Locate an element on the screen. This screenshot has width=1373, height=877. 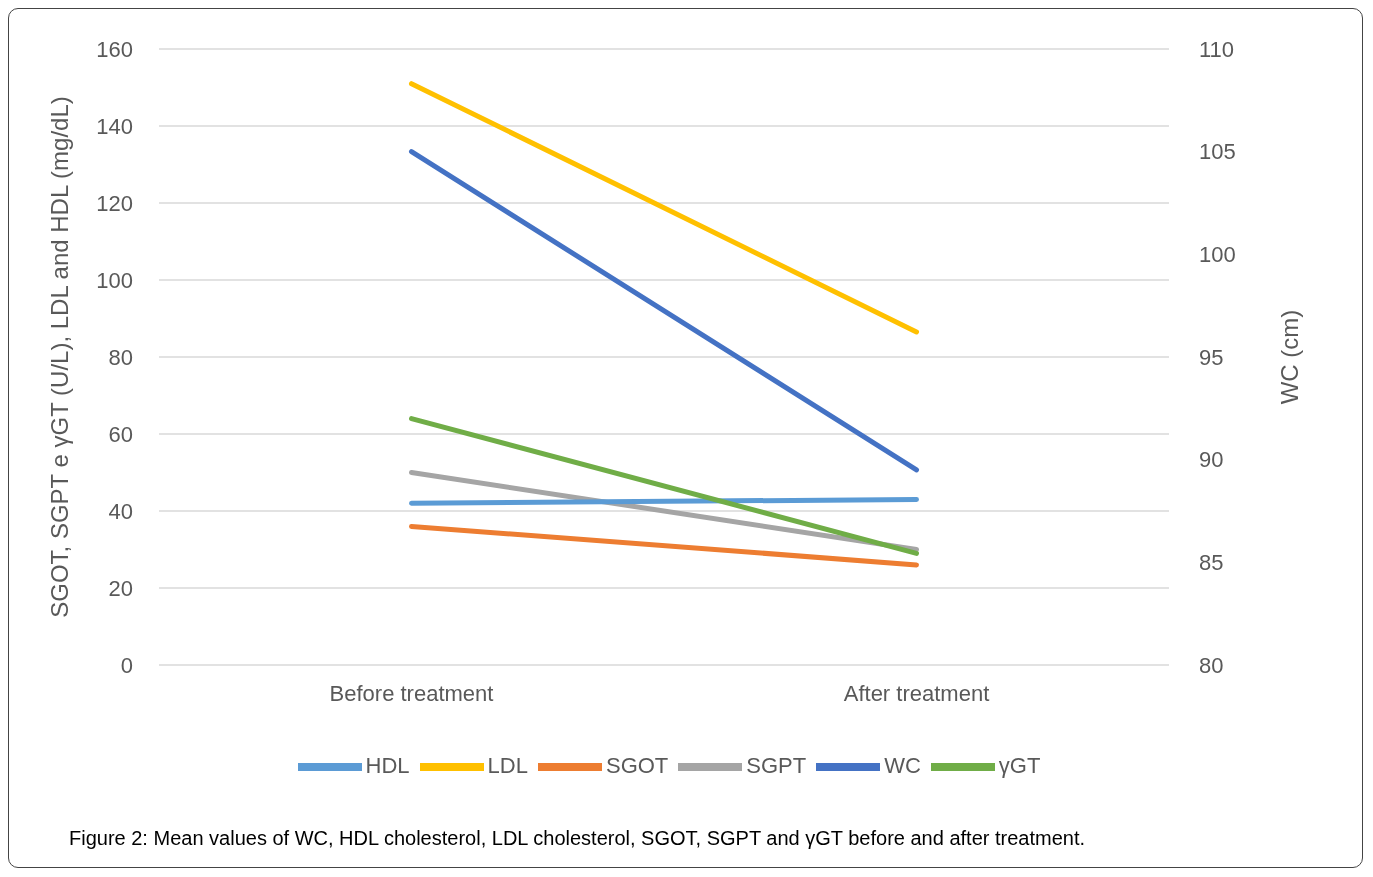
y2-tick-label: 110 is located at coordinates (1217, 49).